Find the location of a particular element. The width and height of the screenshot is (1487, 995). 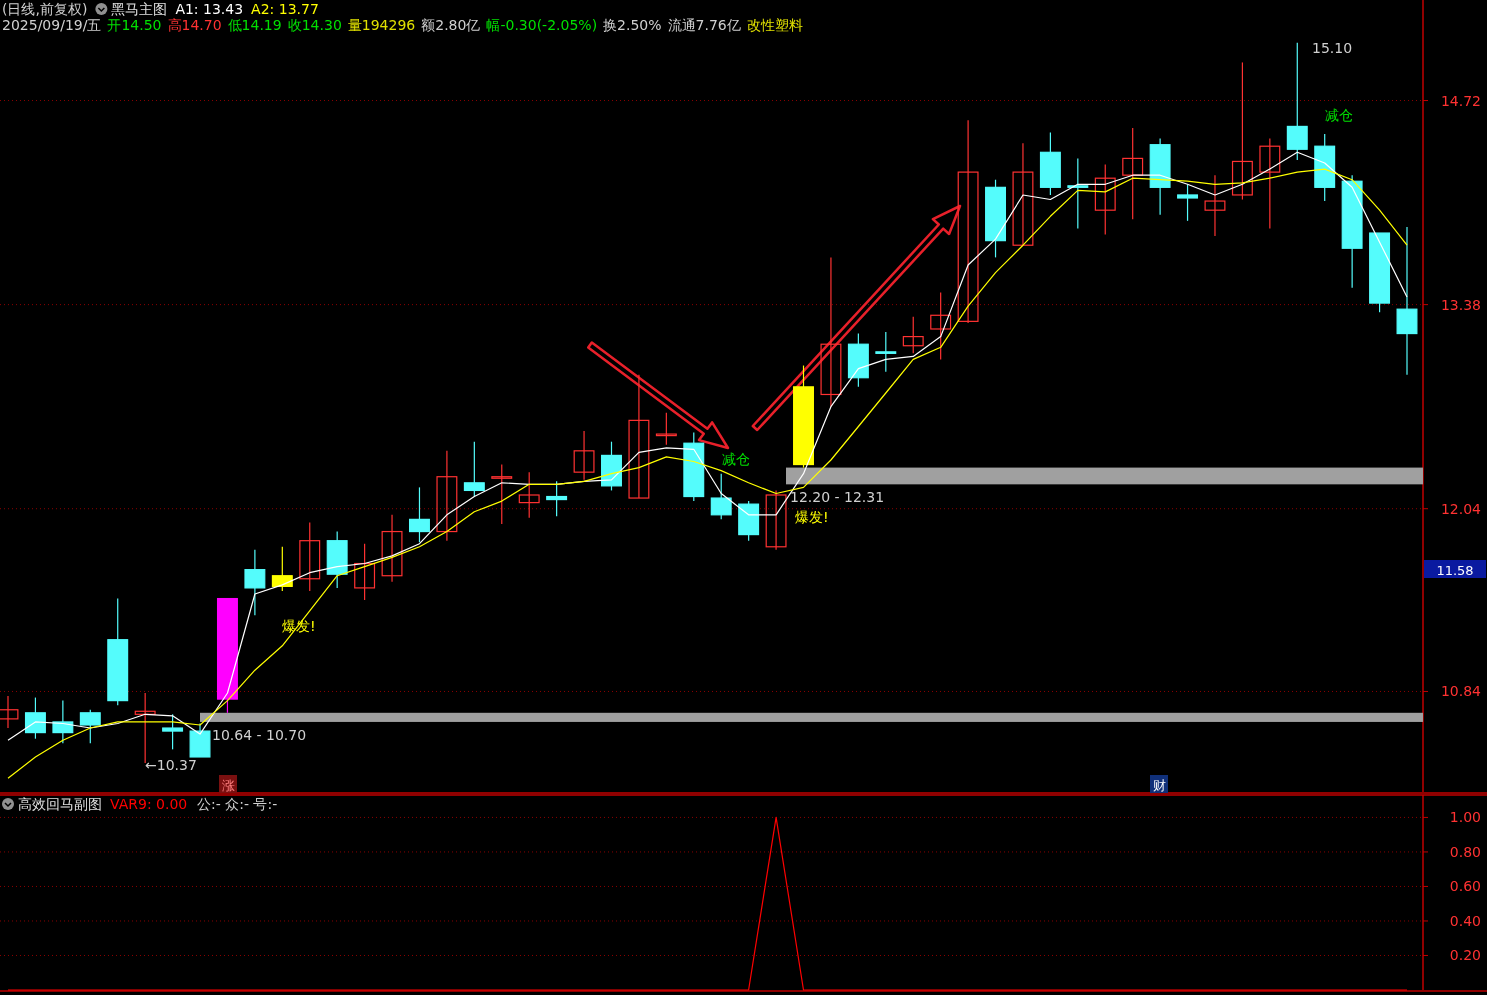

annotation: 公:- 众:- 号:- is located at coordinates (237, 804).